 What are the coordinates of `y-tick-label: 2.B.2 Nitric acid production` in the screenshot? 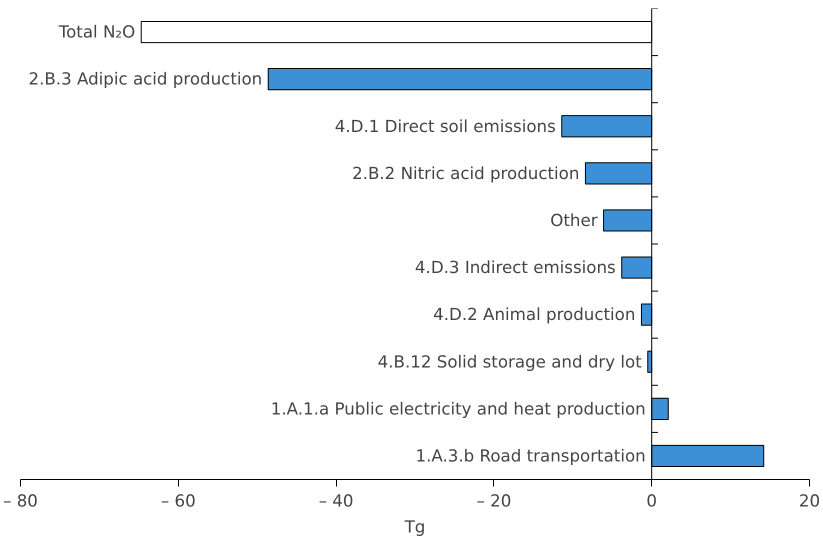 It's located at (466, 173).